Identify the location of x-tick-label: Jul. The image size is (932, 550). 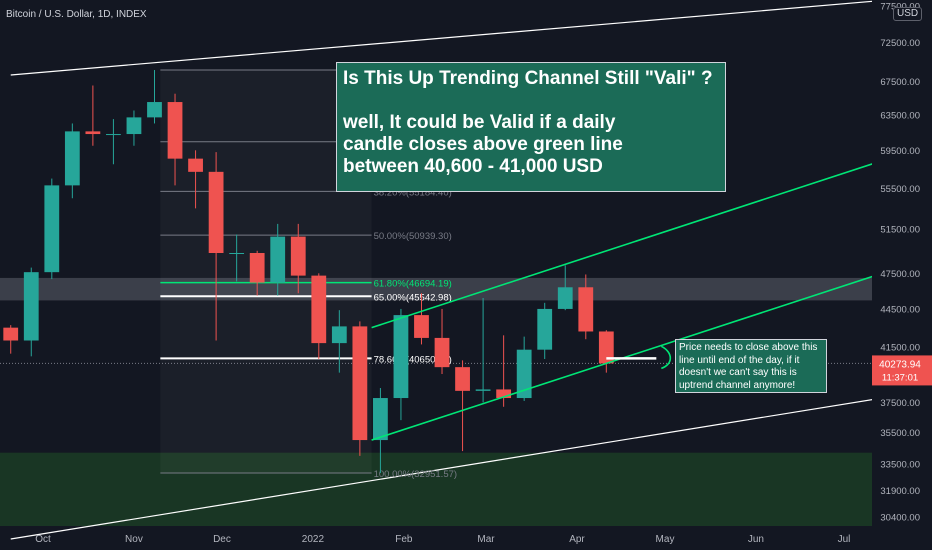
(844, 539).